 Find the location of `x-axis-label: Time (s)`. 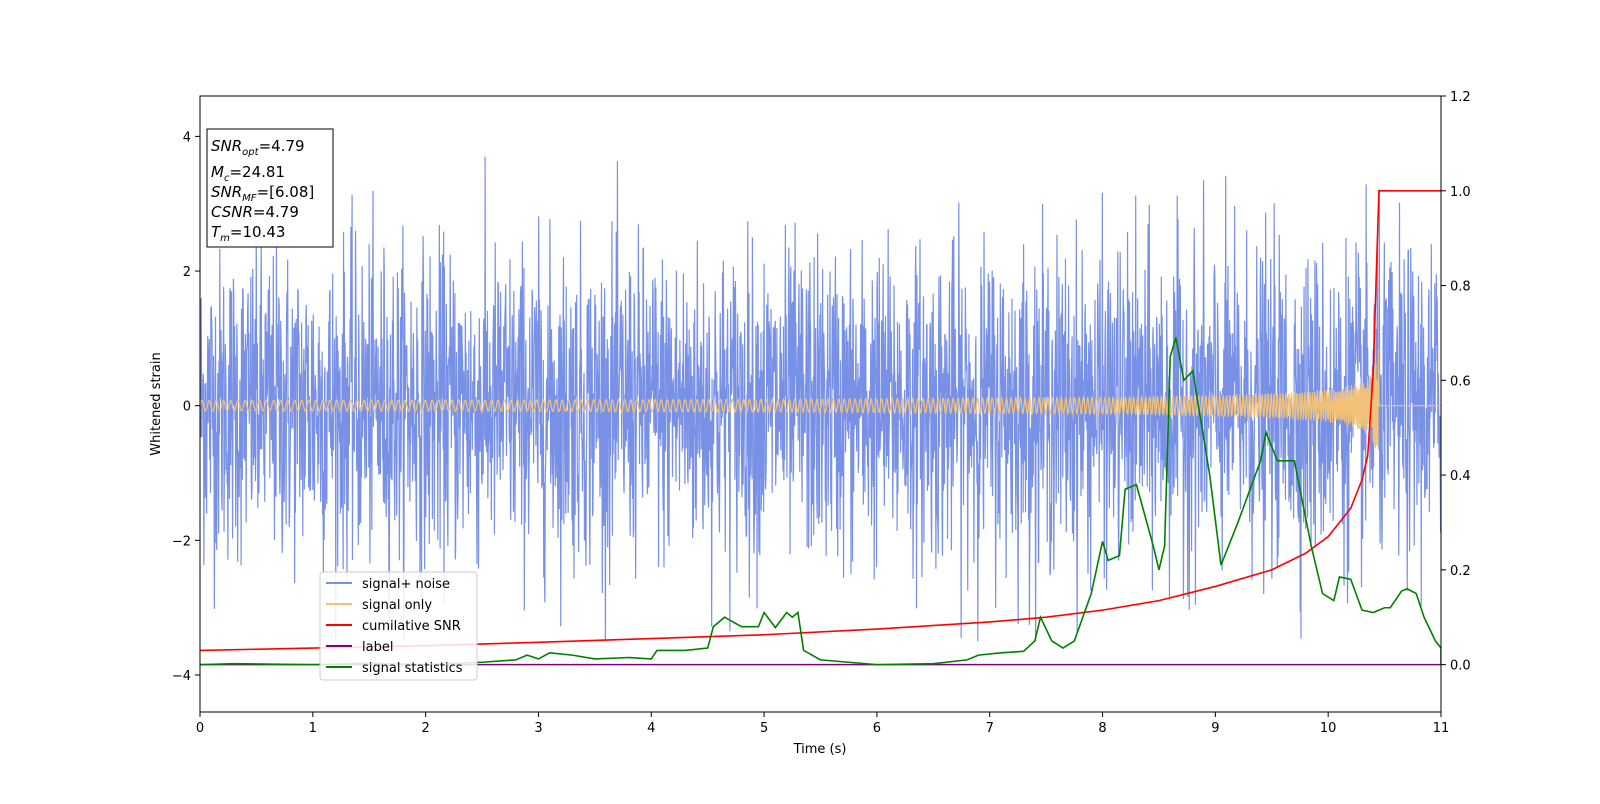

x-axis-label: Time (s) is located at coordinates (820, 749).